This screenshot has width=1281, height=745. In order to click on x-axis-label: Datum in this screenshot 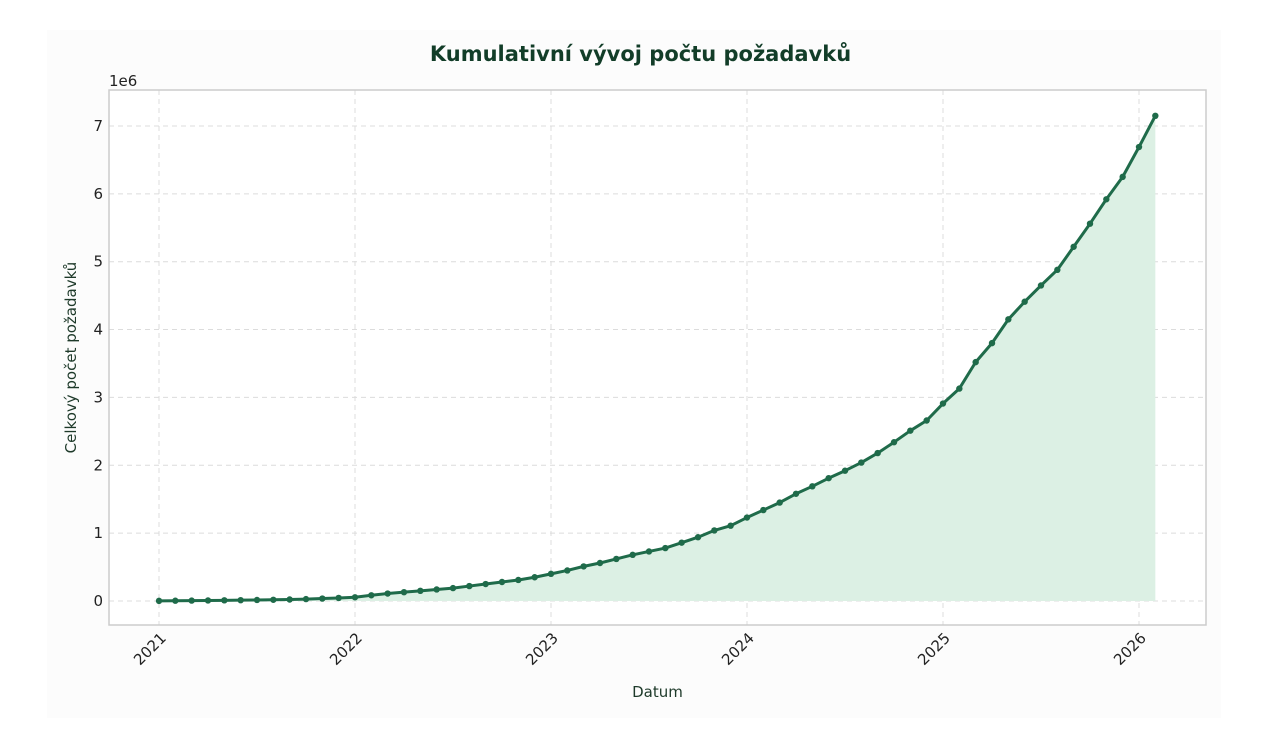, I will do `click(657, 692)`.